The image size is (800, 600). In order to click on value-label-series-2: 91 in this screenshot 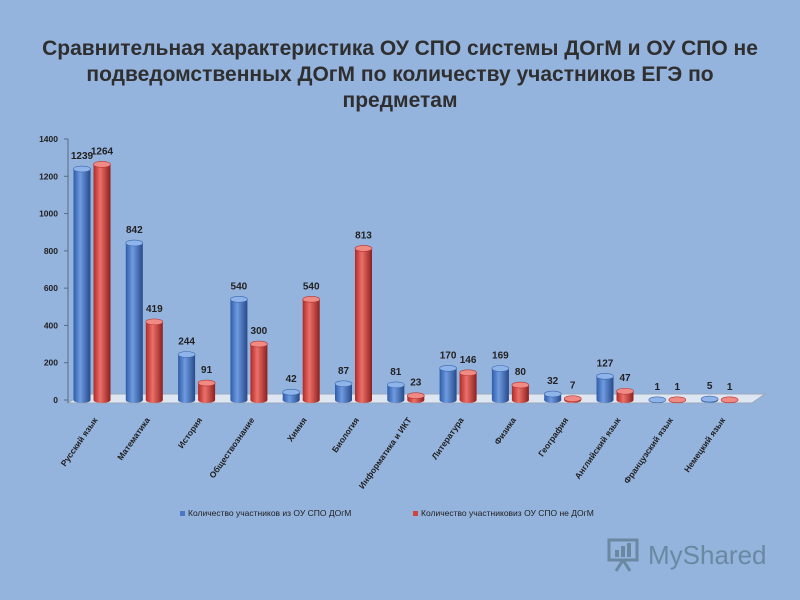, I will do `click(207, 370)`.